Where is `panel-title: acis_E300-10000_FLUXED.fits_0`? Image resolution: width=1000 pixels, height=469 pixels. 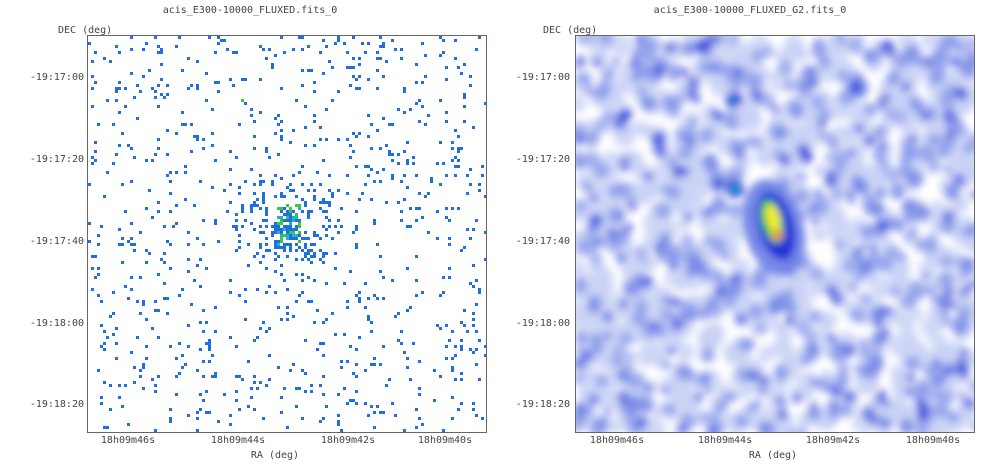 panel-title: acis_E300-10000_FLUXED.fits_0 is located at coordinates (250, 10).